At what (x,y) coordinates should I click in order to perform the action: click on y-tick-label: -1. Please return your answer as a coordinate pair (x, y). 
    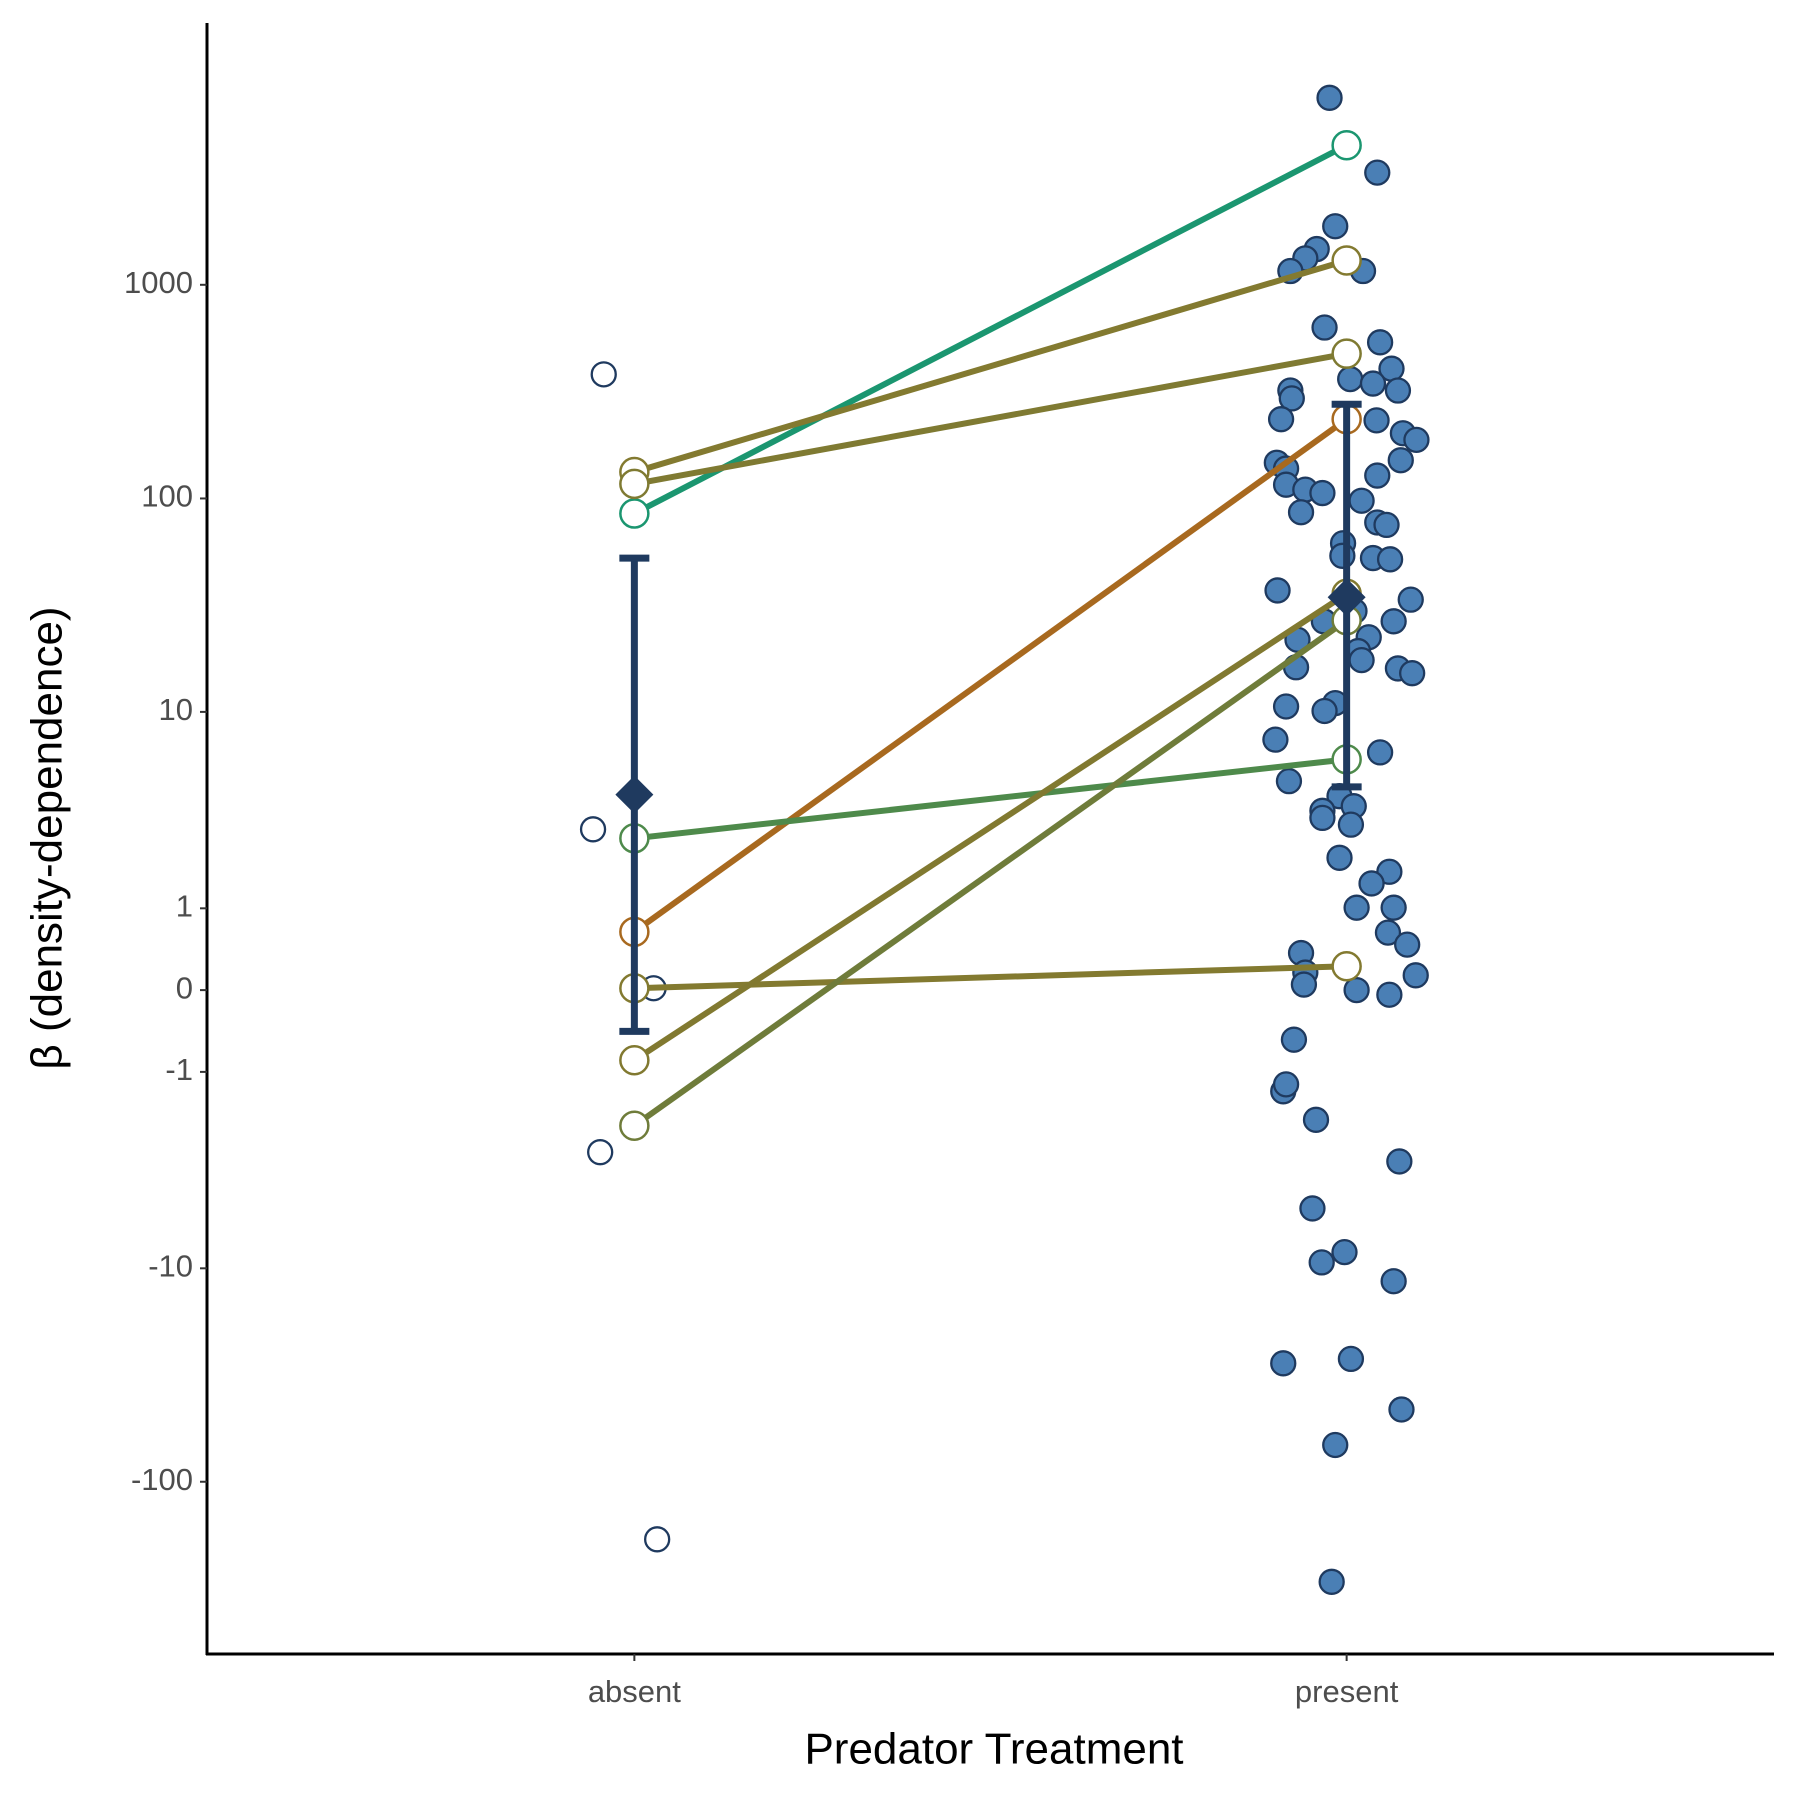
    Looking at the image, I should click on (179, 1069).